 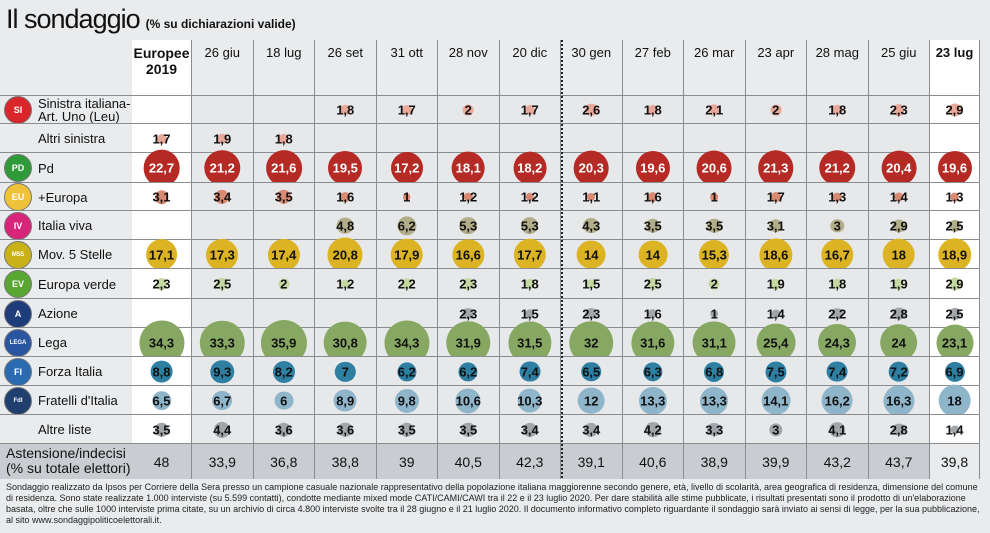 I want to click on data-label: 2,9, so click(x=898, y=225).